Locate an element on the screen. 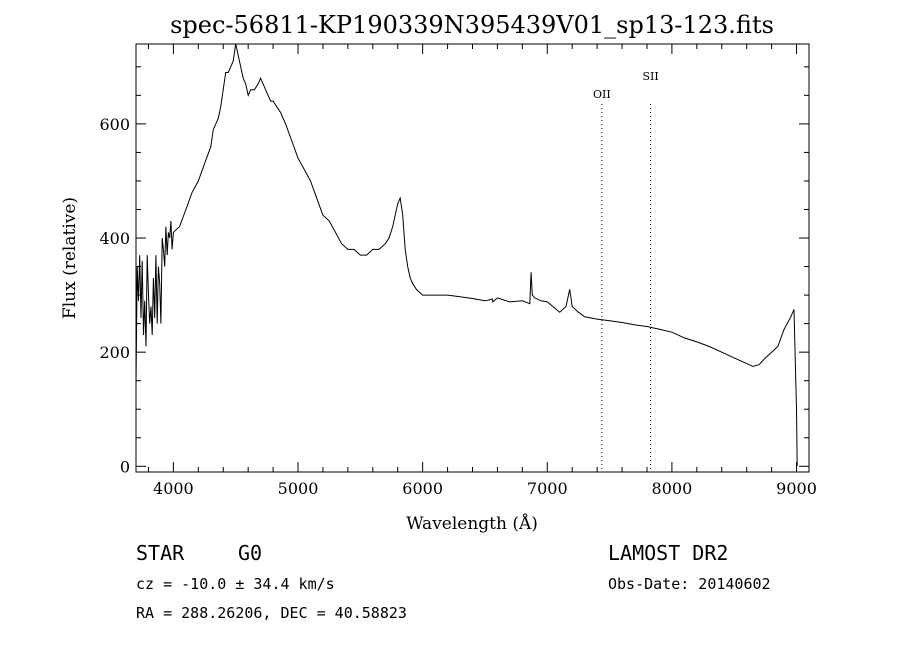  survey-name: LAMOST DR2 is located at coordinates (668, 553).